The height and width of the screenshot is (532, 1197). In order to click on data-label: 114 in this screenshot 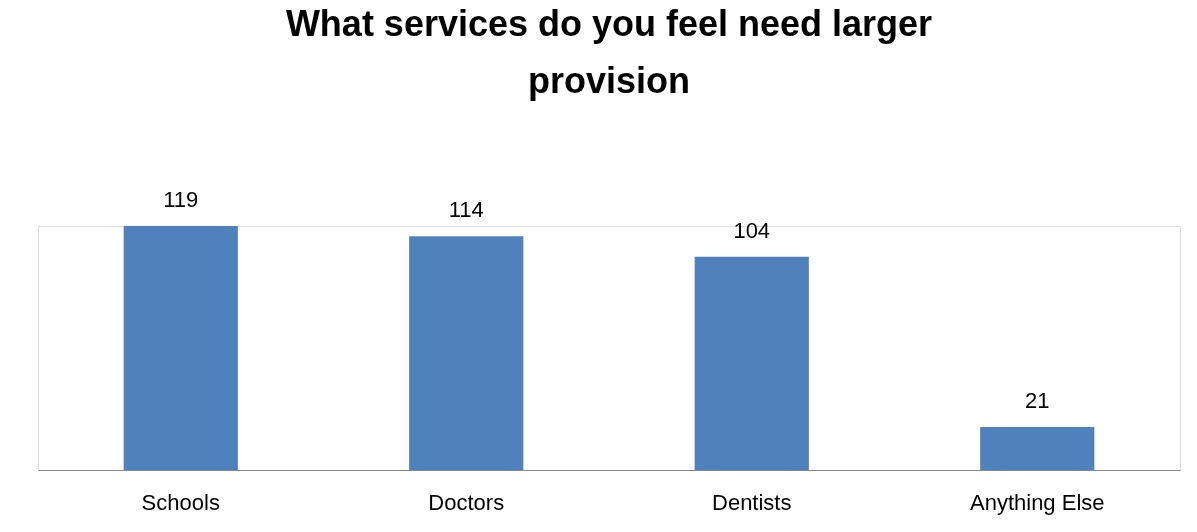, I will do `click(466, 210)`.